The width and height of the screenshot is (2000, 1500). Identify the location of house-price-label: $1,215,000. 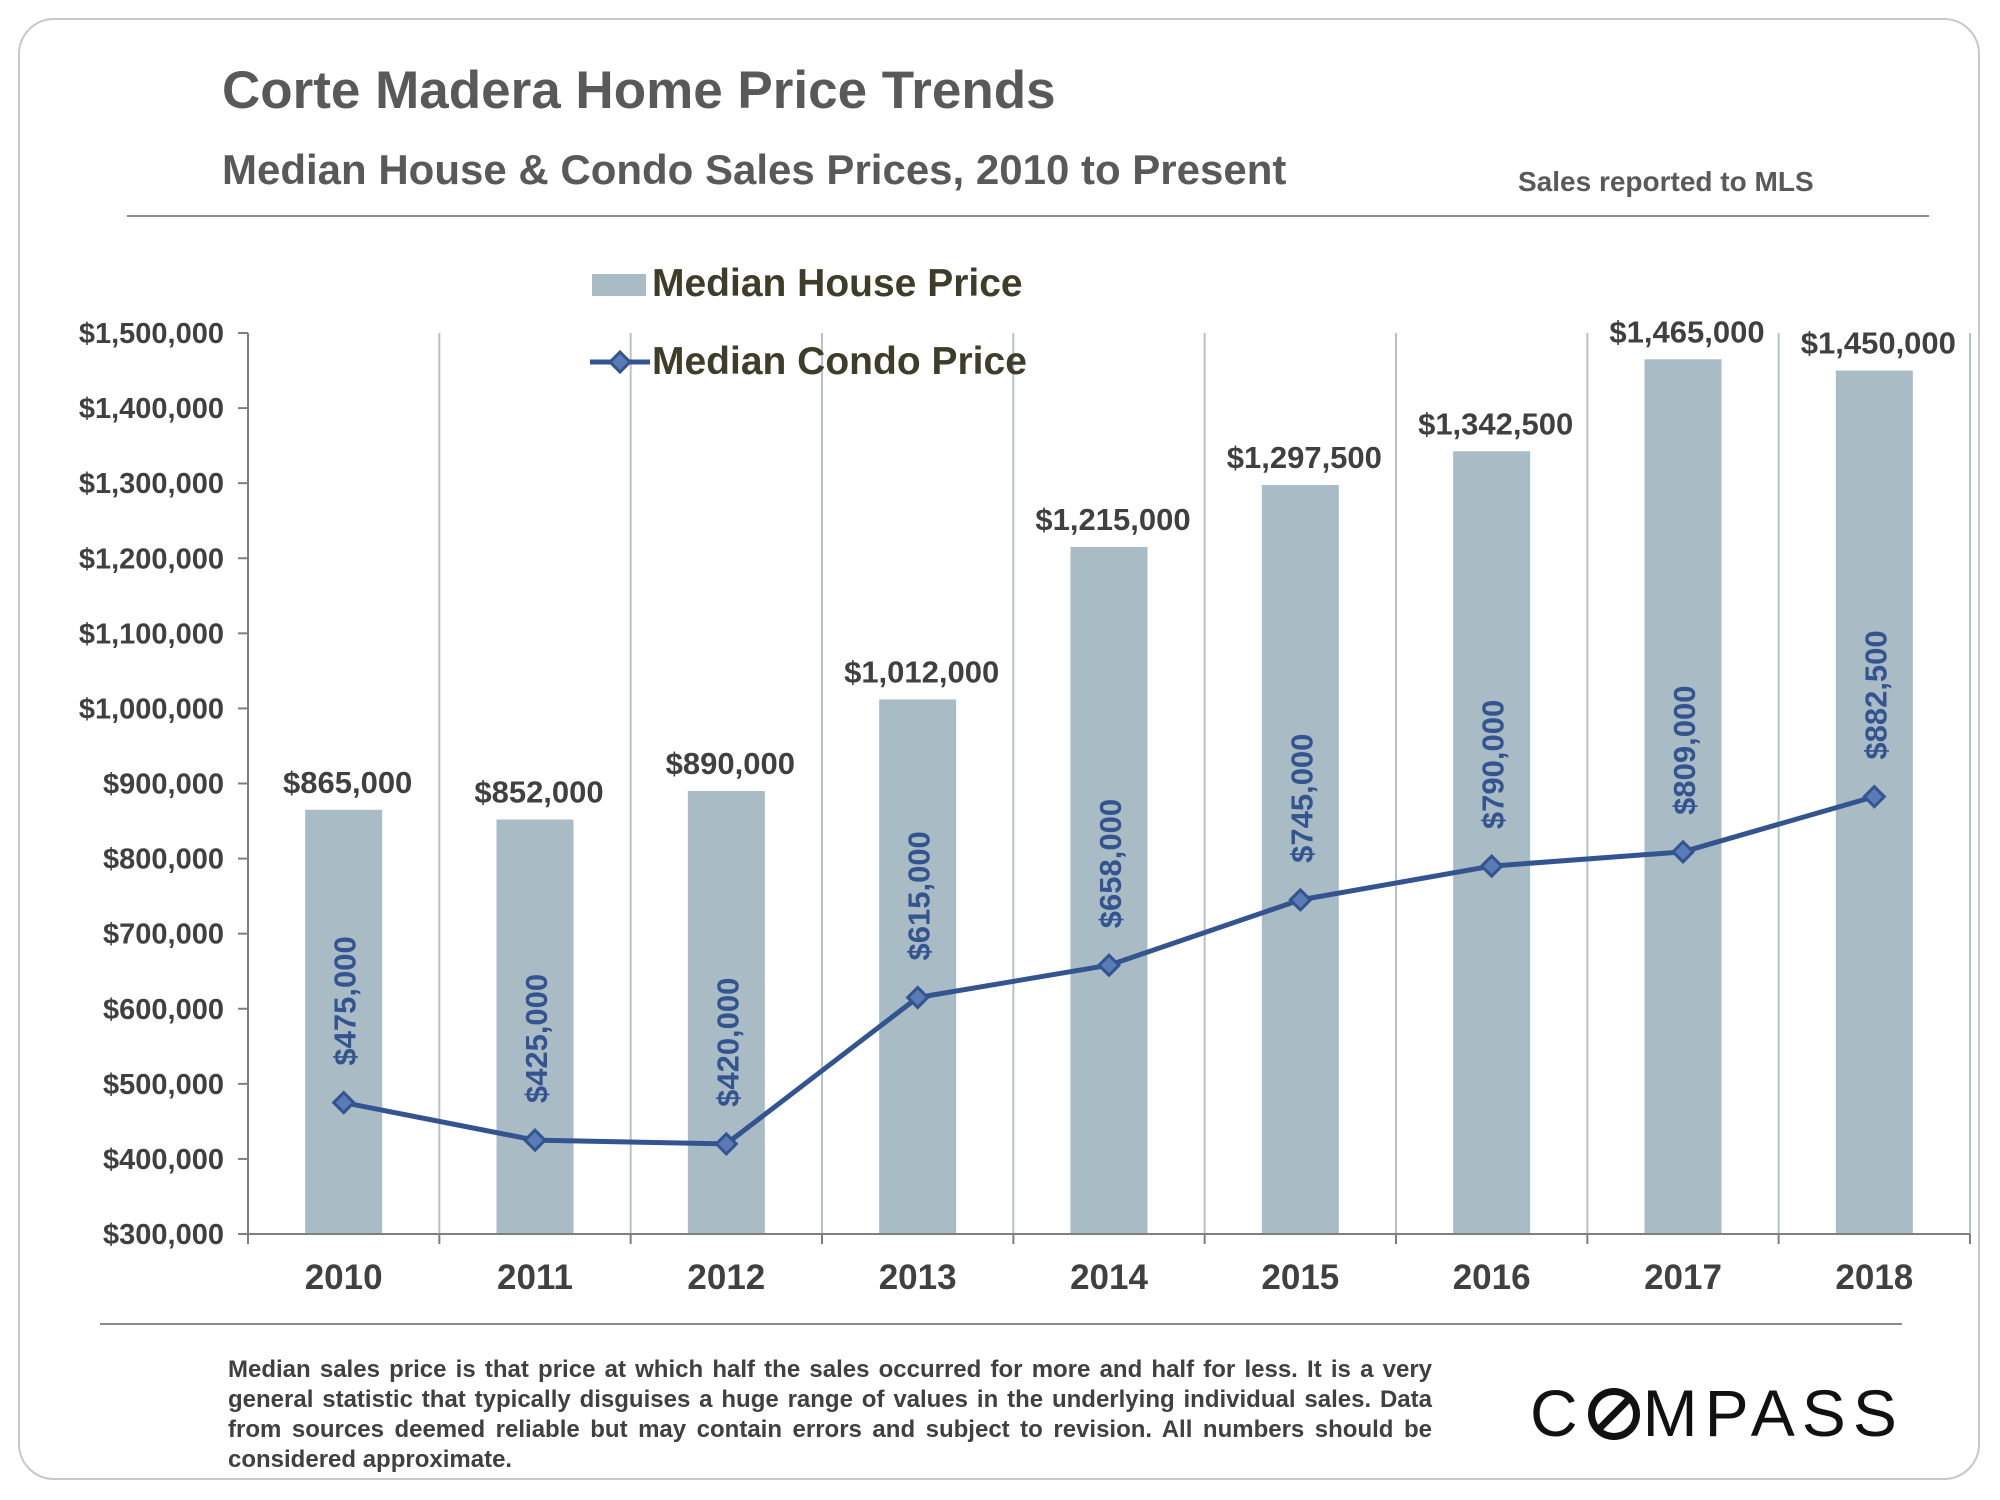
(1112, 519).